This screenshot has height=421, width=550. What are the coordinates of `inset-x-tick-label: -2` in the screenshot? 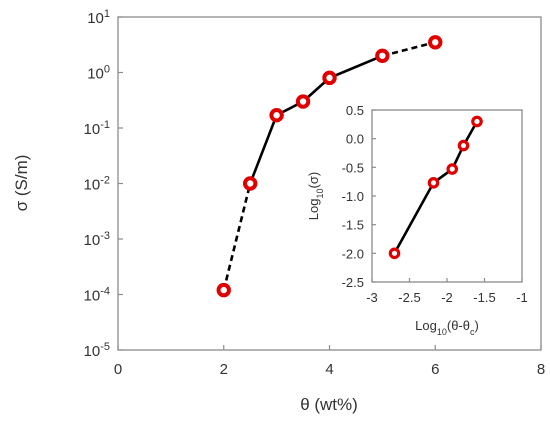 It's located at (447, 297).